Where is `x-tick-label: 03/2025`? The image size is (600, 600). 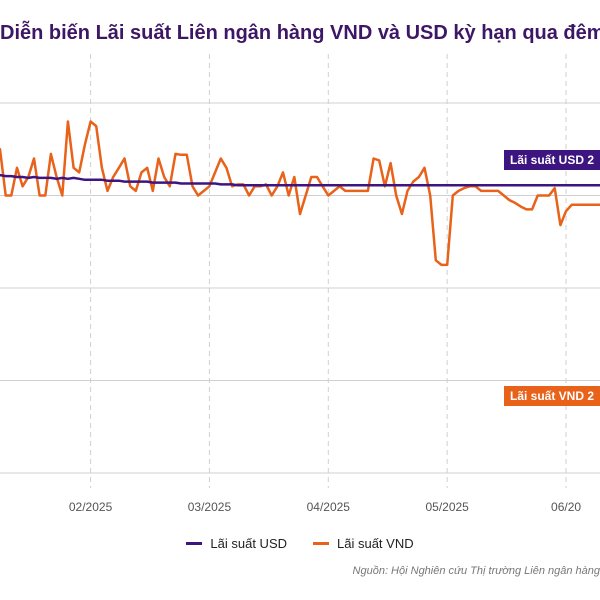
x-tick-label: 03/2025 is located at coordinates (210, 507).